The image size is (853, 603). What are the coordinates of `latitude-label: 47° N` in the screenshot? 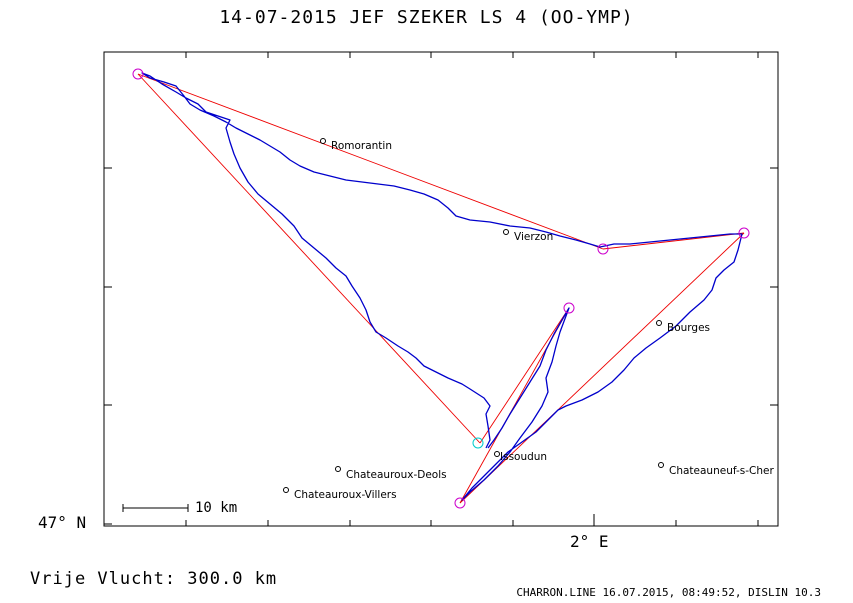 It's located at (62, 522).